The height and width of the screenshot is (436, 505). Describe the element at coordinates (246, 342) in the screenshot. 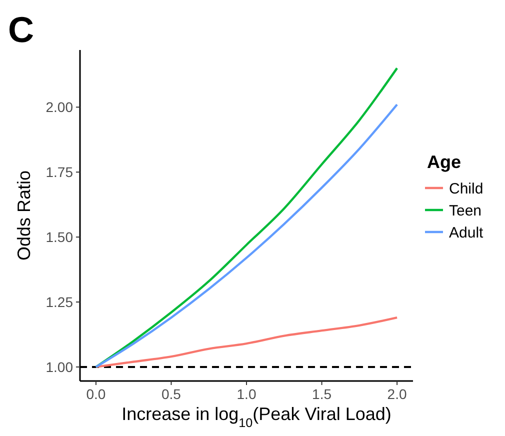

I see `line-series` at that location.